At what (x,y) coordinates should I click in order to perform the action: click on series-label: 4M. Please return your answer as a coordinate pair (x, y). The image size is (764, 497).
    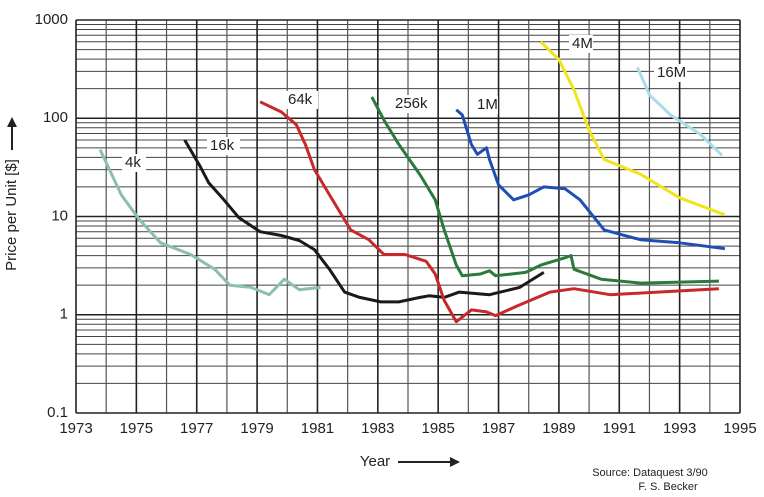
    Looking at the image, I should click on (582, 43).